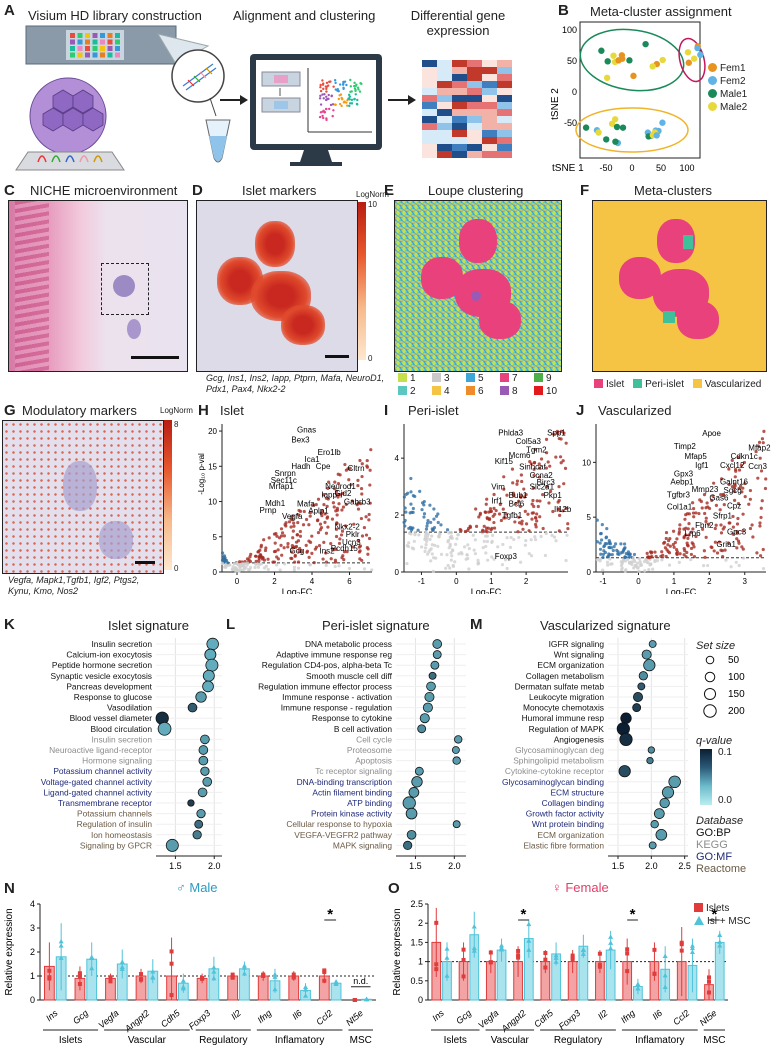  What do you see at coordinates (565, 676) in the screenshot?
I see `gsea-term-label: Collagen metabolism` at bounding box center [565, 676].